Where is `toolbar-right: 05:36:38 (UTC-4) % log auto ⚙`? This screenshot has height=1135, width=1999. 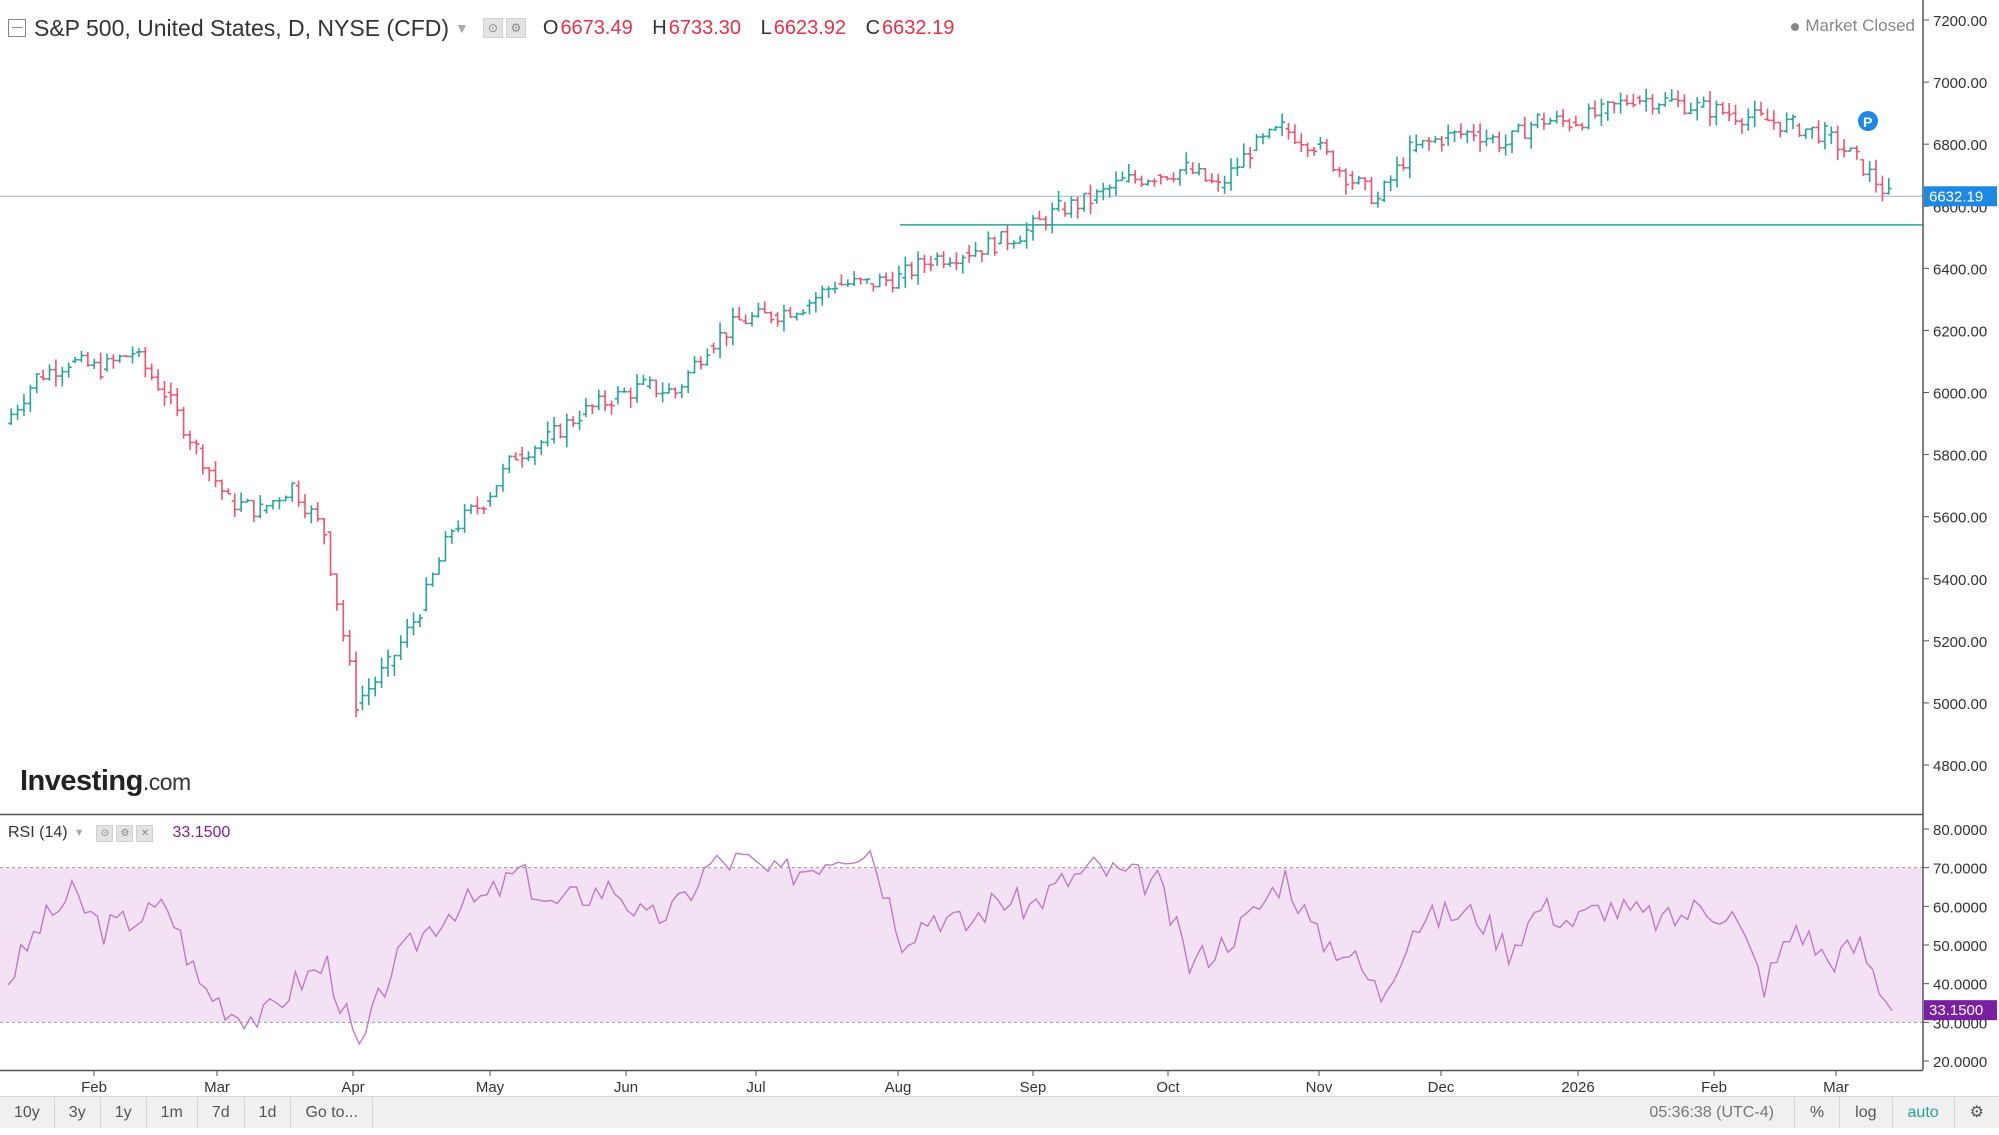 toolbar-right: 05:36:38 (UTC-4) % log auto ⚙ is located at coordinates (1824, 1112).